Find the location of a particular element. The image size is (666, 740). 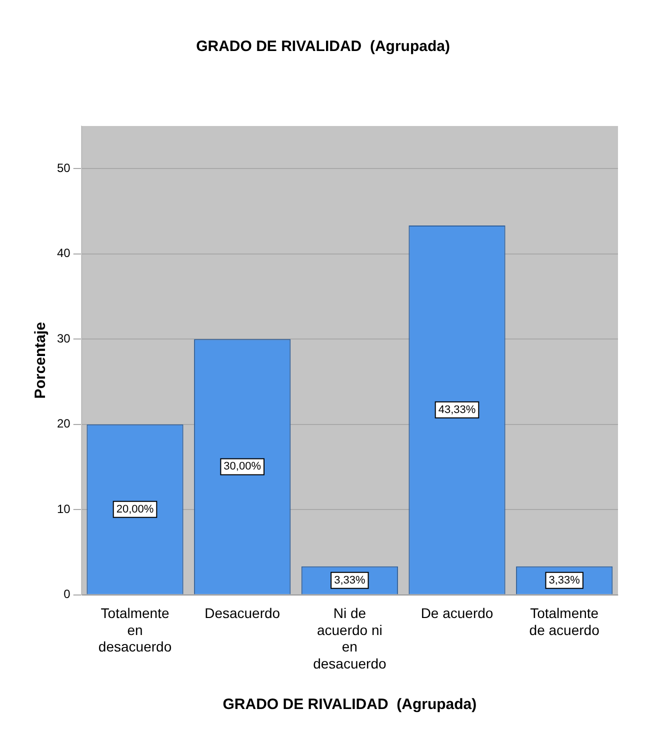

y-tick-label: 0 is located at coordinates (67, 594).